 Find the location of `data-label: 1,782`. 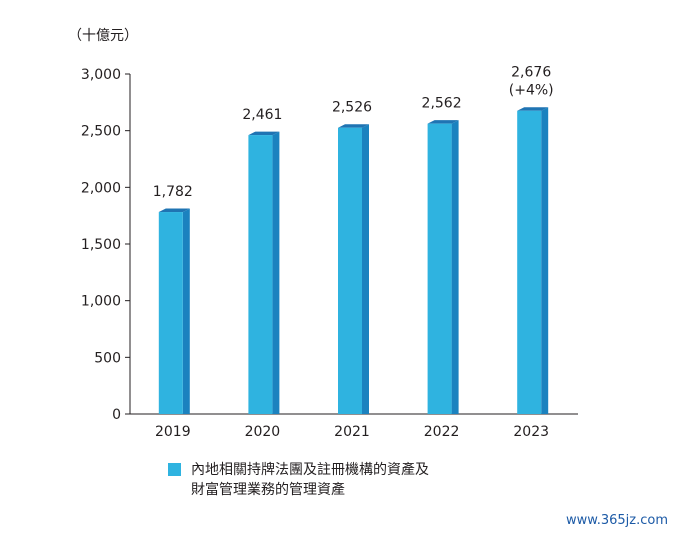

data-label: 1,782 is located at coordinates (173, 192).